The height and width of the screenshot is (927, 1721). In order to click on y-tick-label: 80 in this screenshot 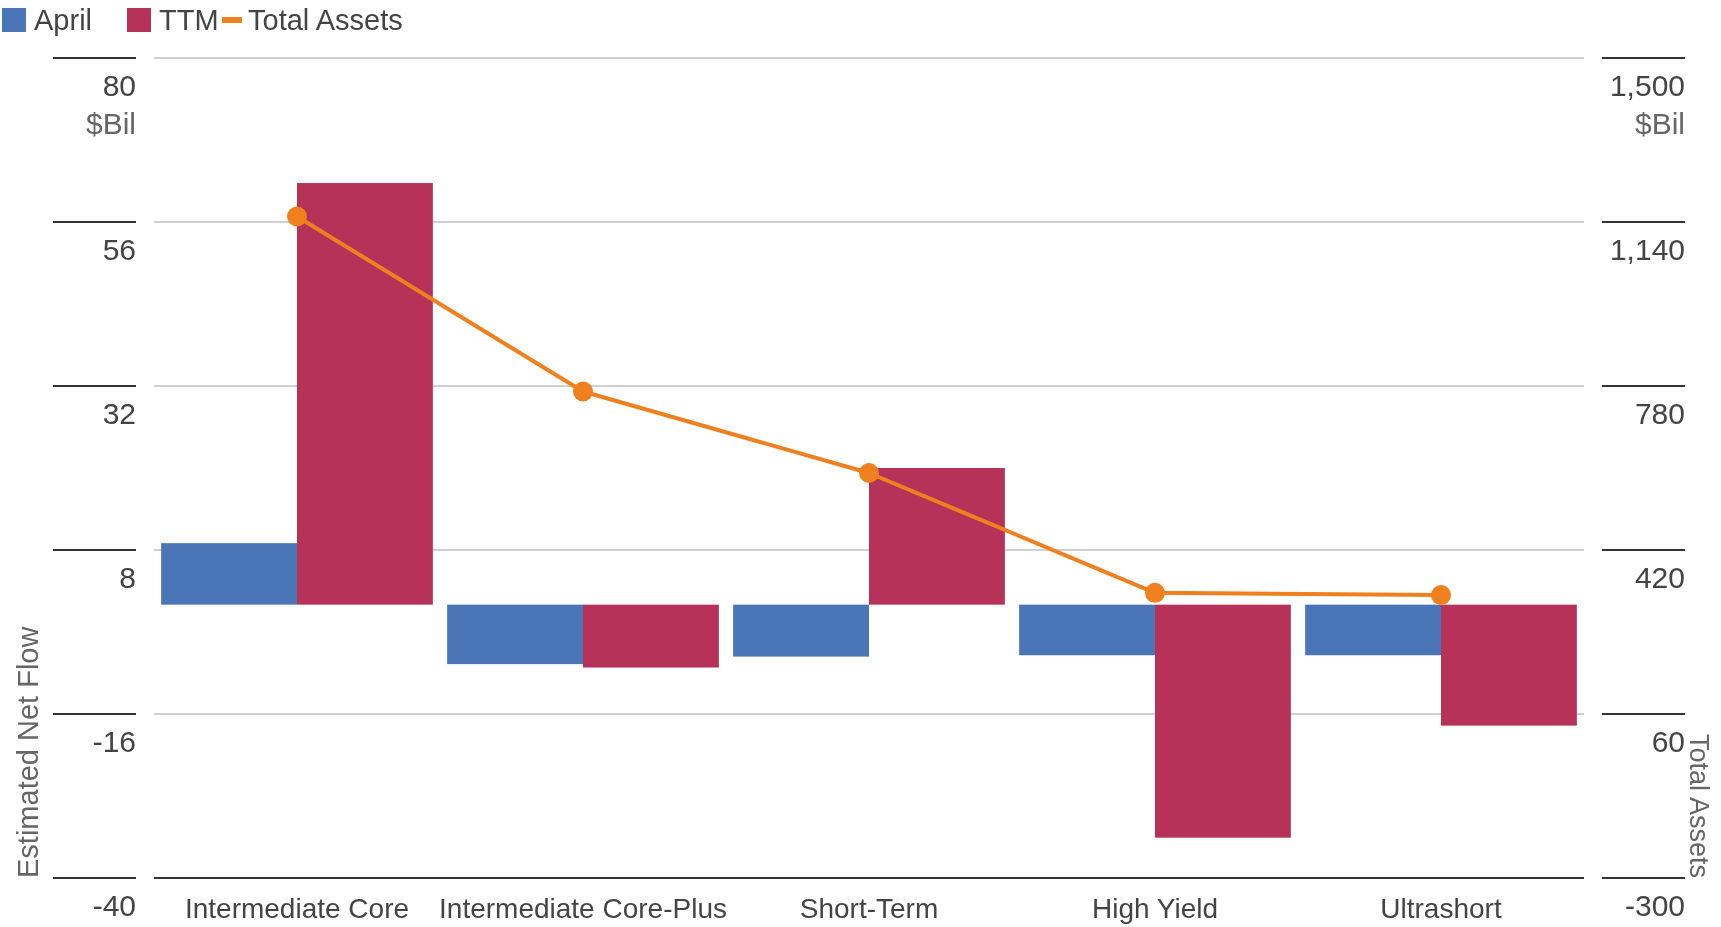, I will do `click(119, 85)`.